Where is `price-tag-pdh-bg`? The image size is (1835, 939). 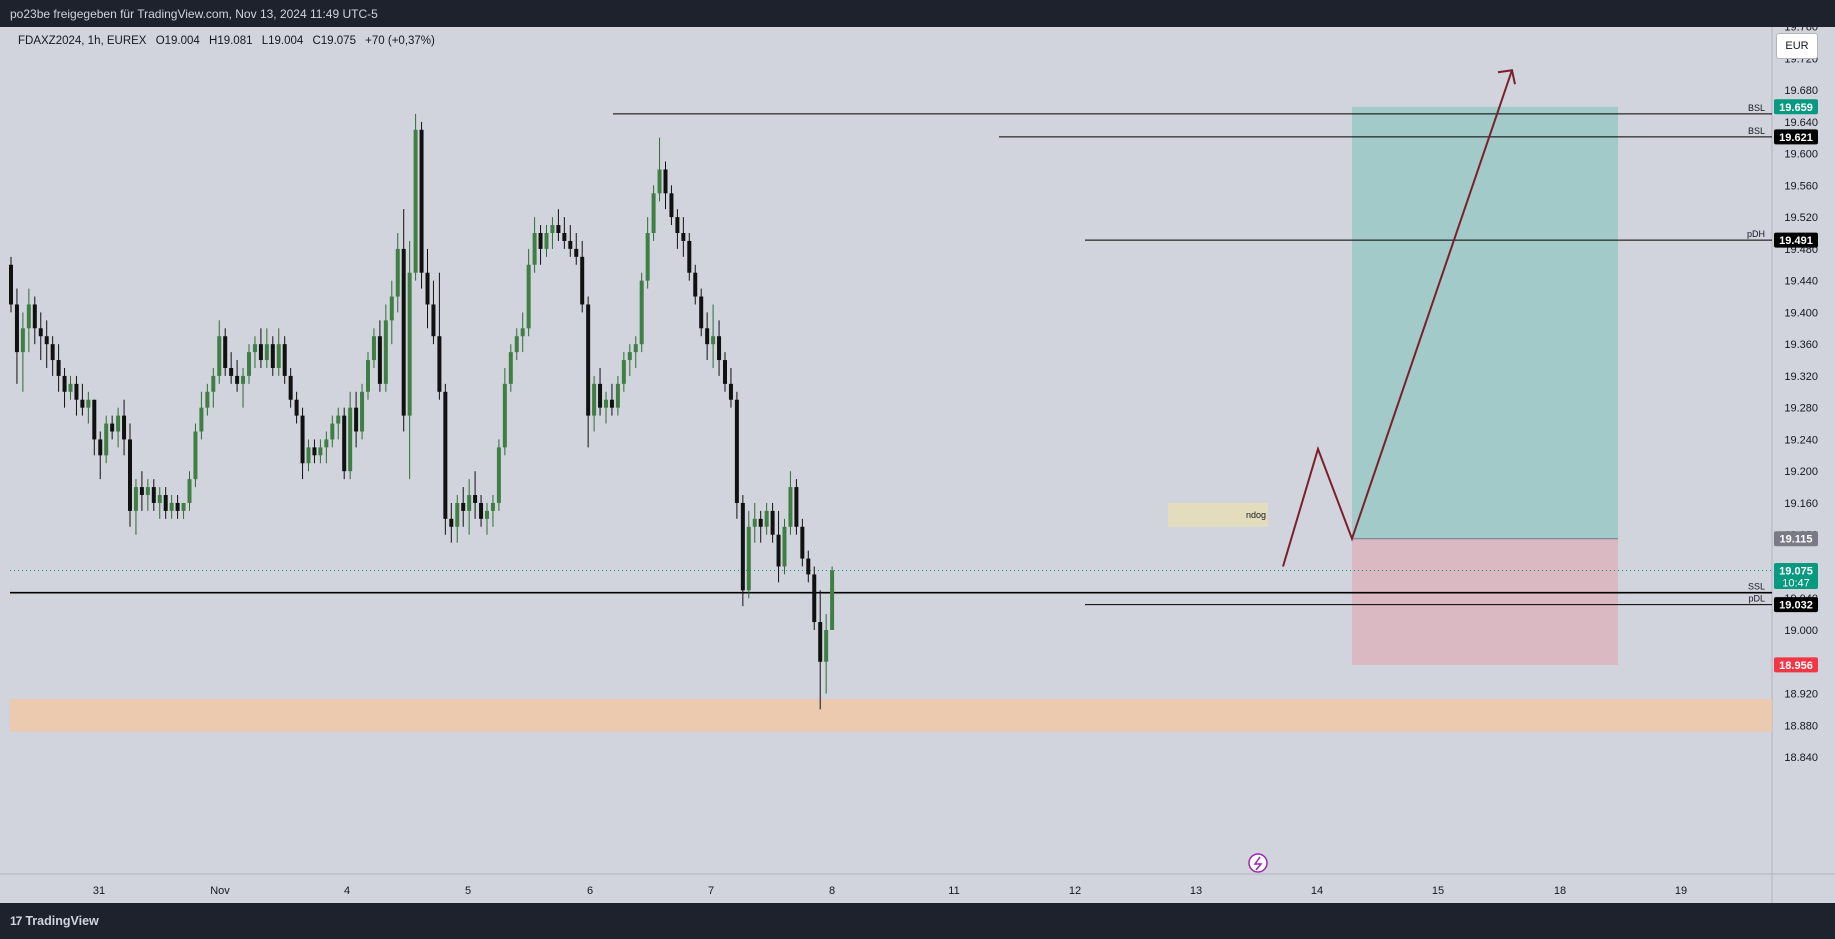
price-tag-pdh-bg is located at coordinates (1796, 240).